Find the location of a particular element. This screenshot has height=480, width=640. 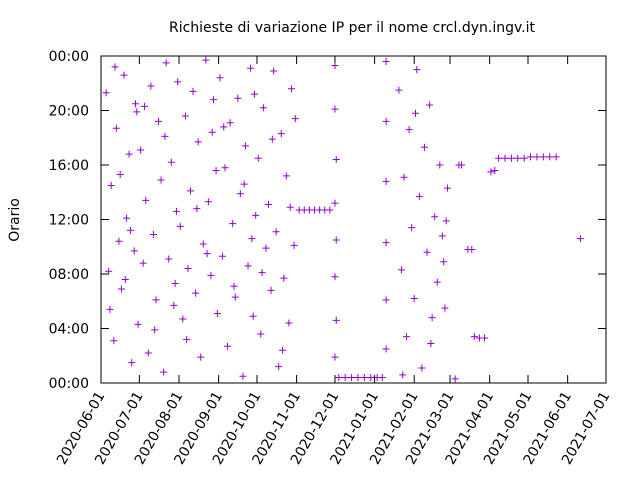

y-tick-label: 00:00 is located at coordinates (69, 384).